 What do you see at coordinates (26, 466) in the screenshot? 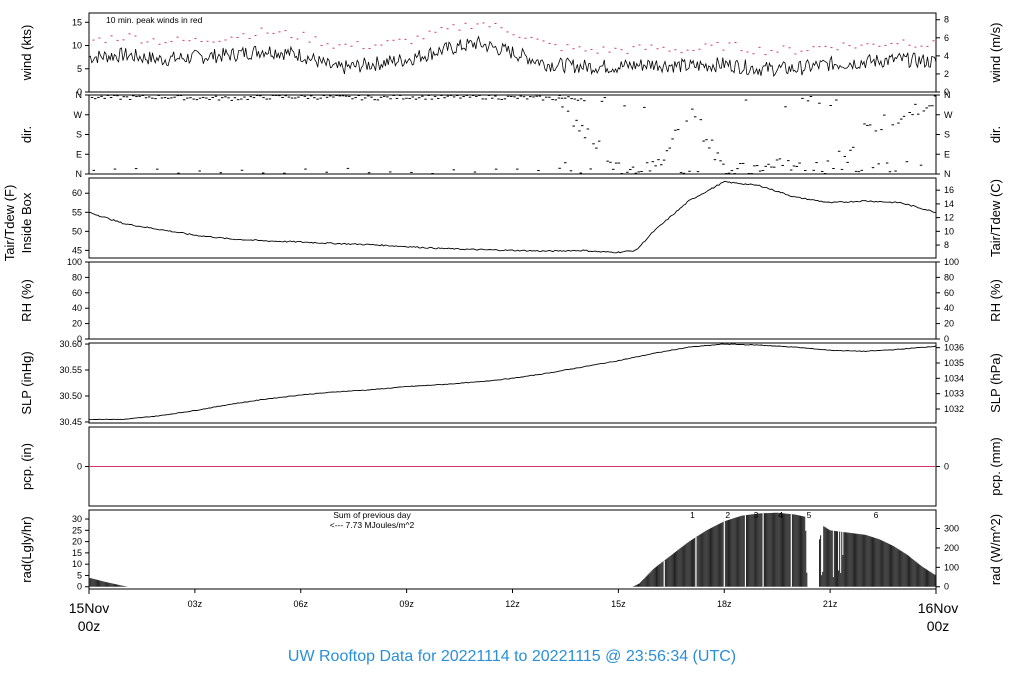
I see `y-axis-label-left: pcp. (in)` at bounding box center [26, 466].